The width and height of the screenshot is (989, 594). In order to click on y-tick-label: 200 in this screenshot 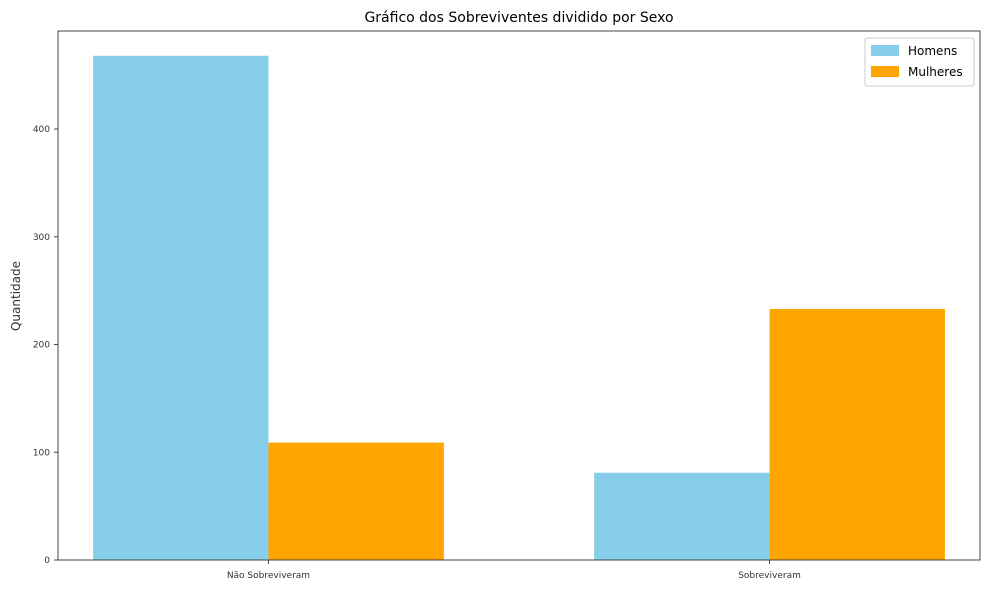, I will do `click(41, 346)`.